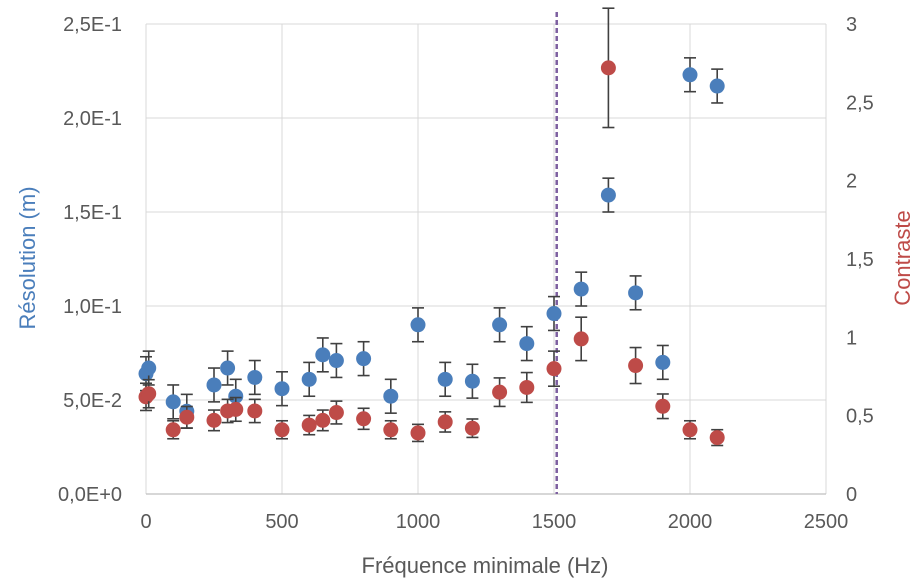  What do you see at coordinates (851, 495) in the screenshot?
I see `y2-tick-label: 0` at bounding box center [851, 495].